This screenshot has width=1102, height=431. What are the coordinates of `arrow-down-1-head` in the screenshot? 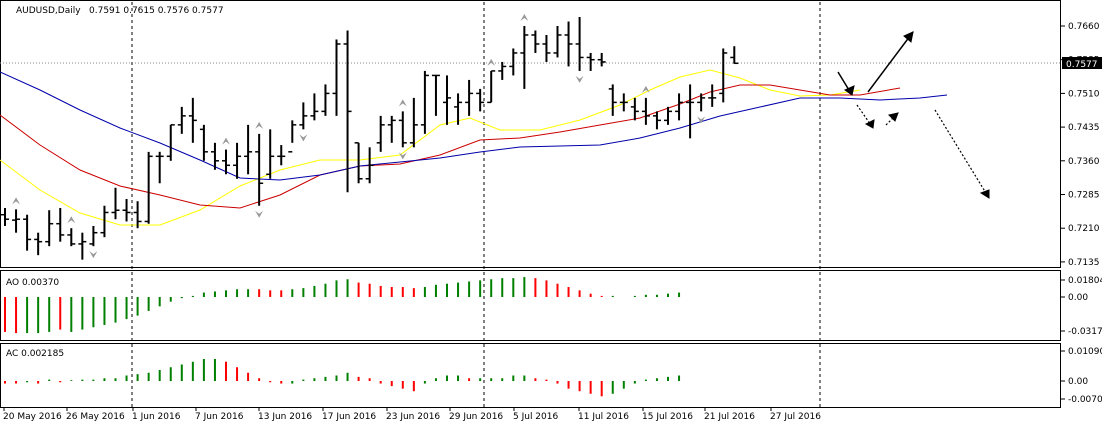 It's located at (849, 90).